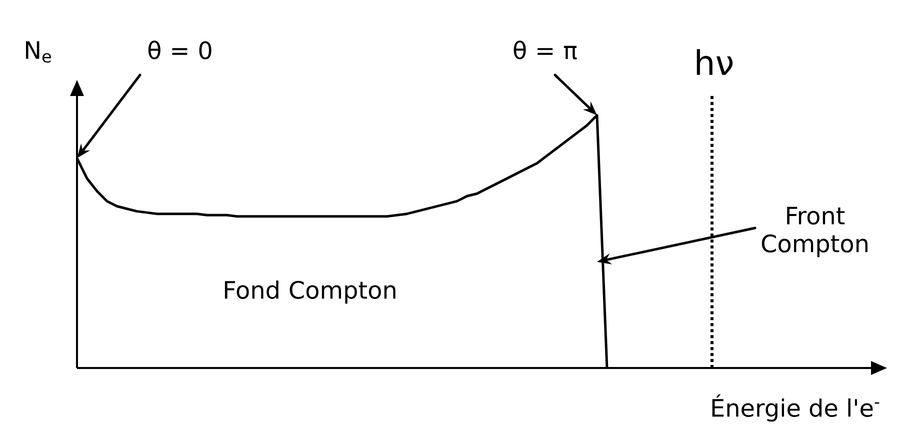 Image resolution: width=900 pixels, height=430 pixels. I want to click on text: θ = 0, so click(180, 50).